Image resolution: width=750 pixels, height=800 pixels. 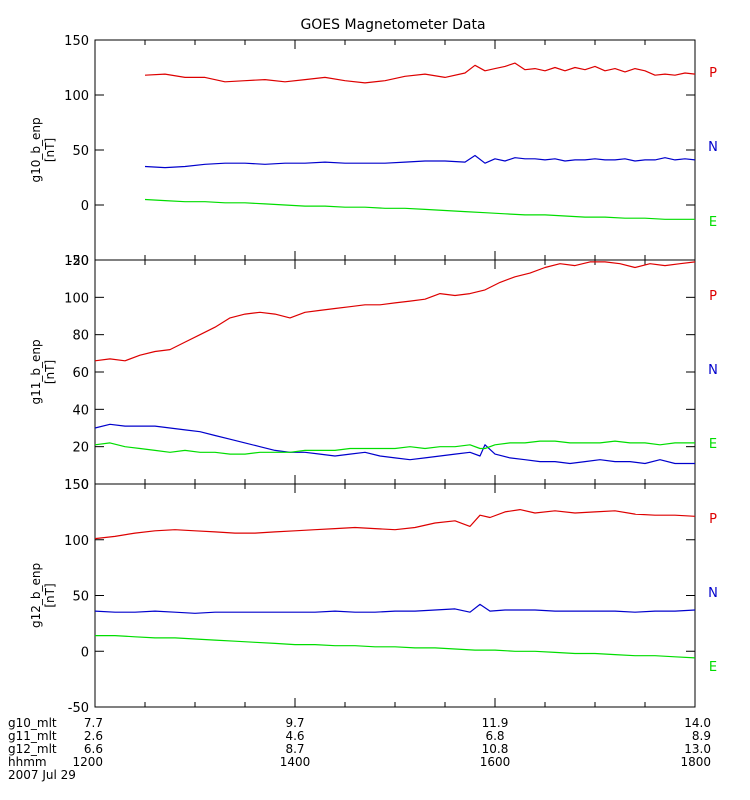 I want to click on y-axis-label: g12_b_enp, so click(x=36, y=595).